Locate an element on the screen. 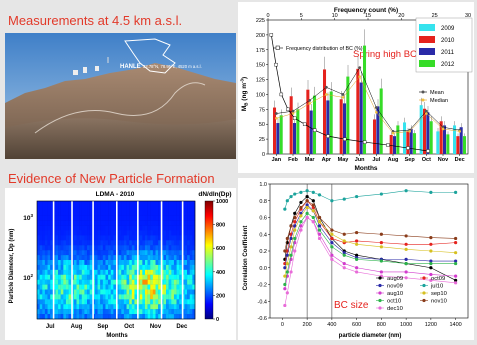  point-jul10 is located at coordinates (431, 192).